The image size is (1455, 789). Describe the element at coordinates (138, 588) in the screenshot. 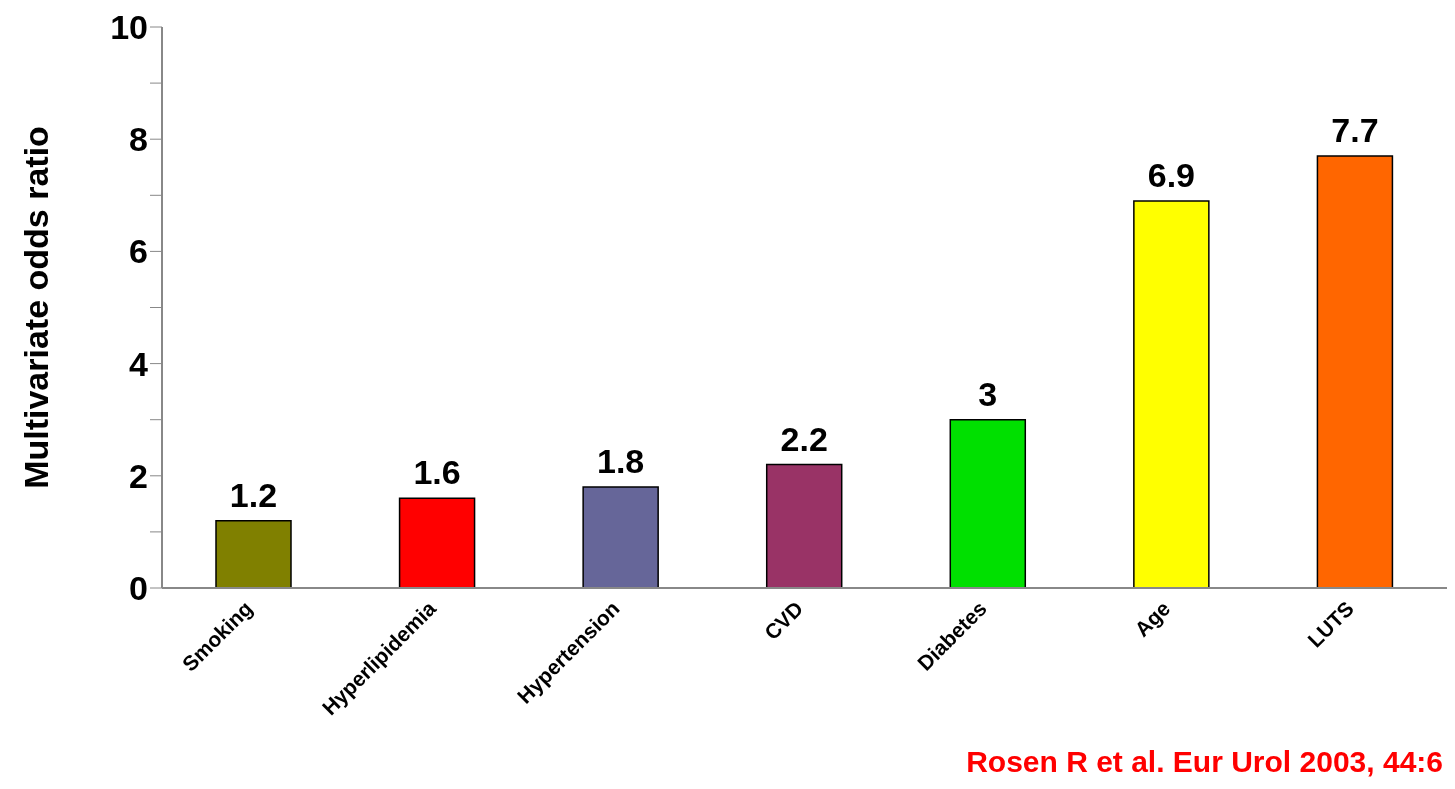

I see `y-tick-label: 0` at that location.